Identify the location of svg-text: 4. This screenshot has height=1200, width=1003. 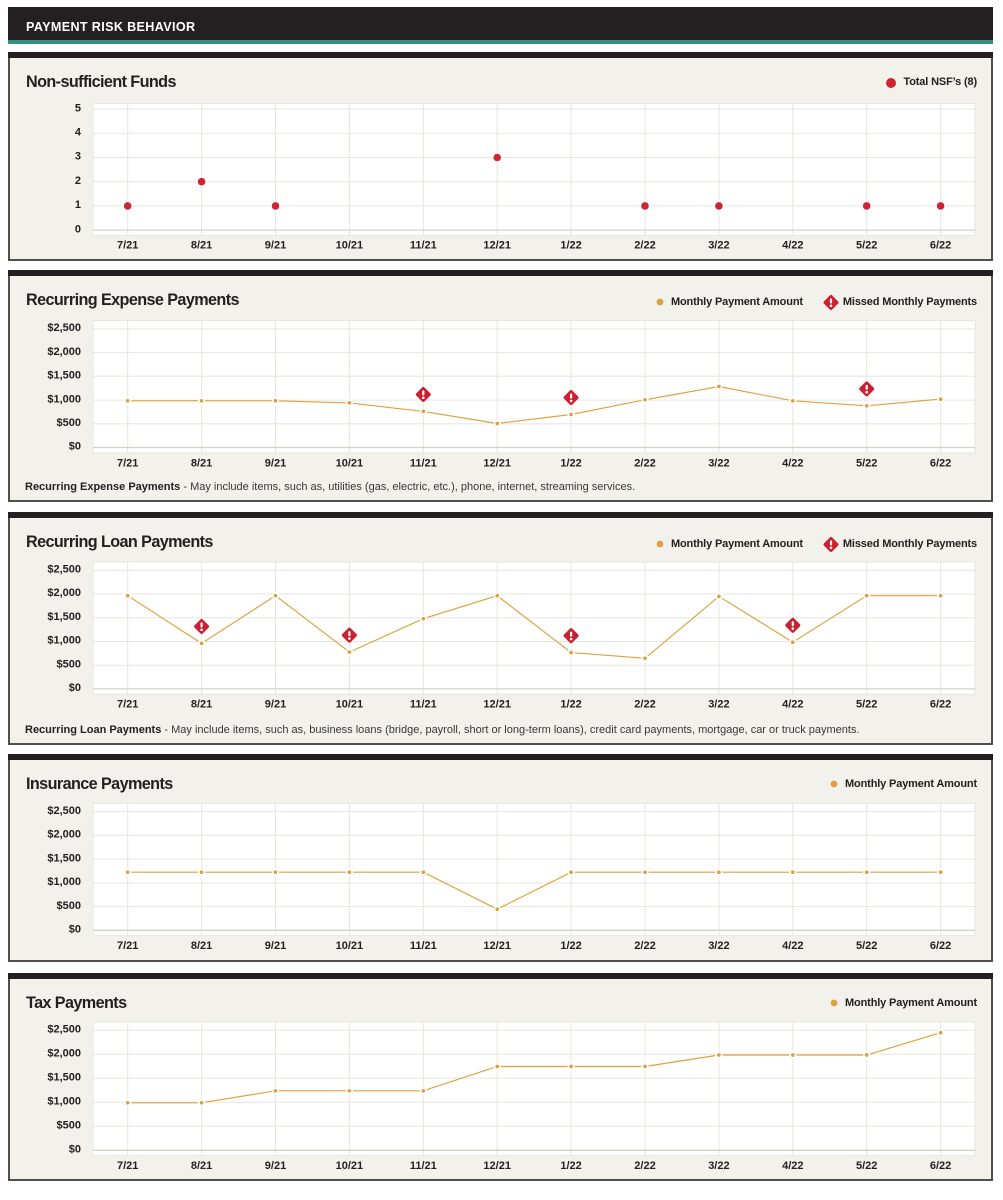
(78, 133).